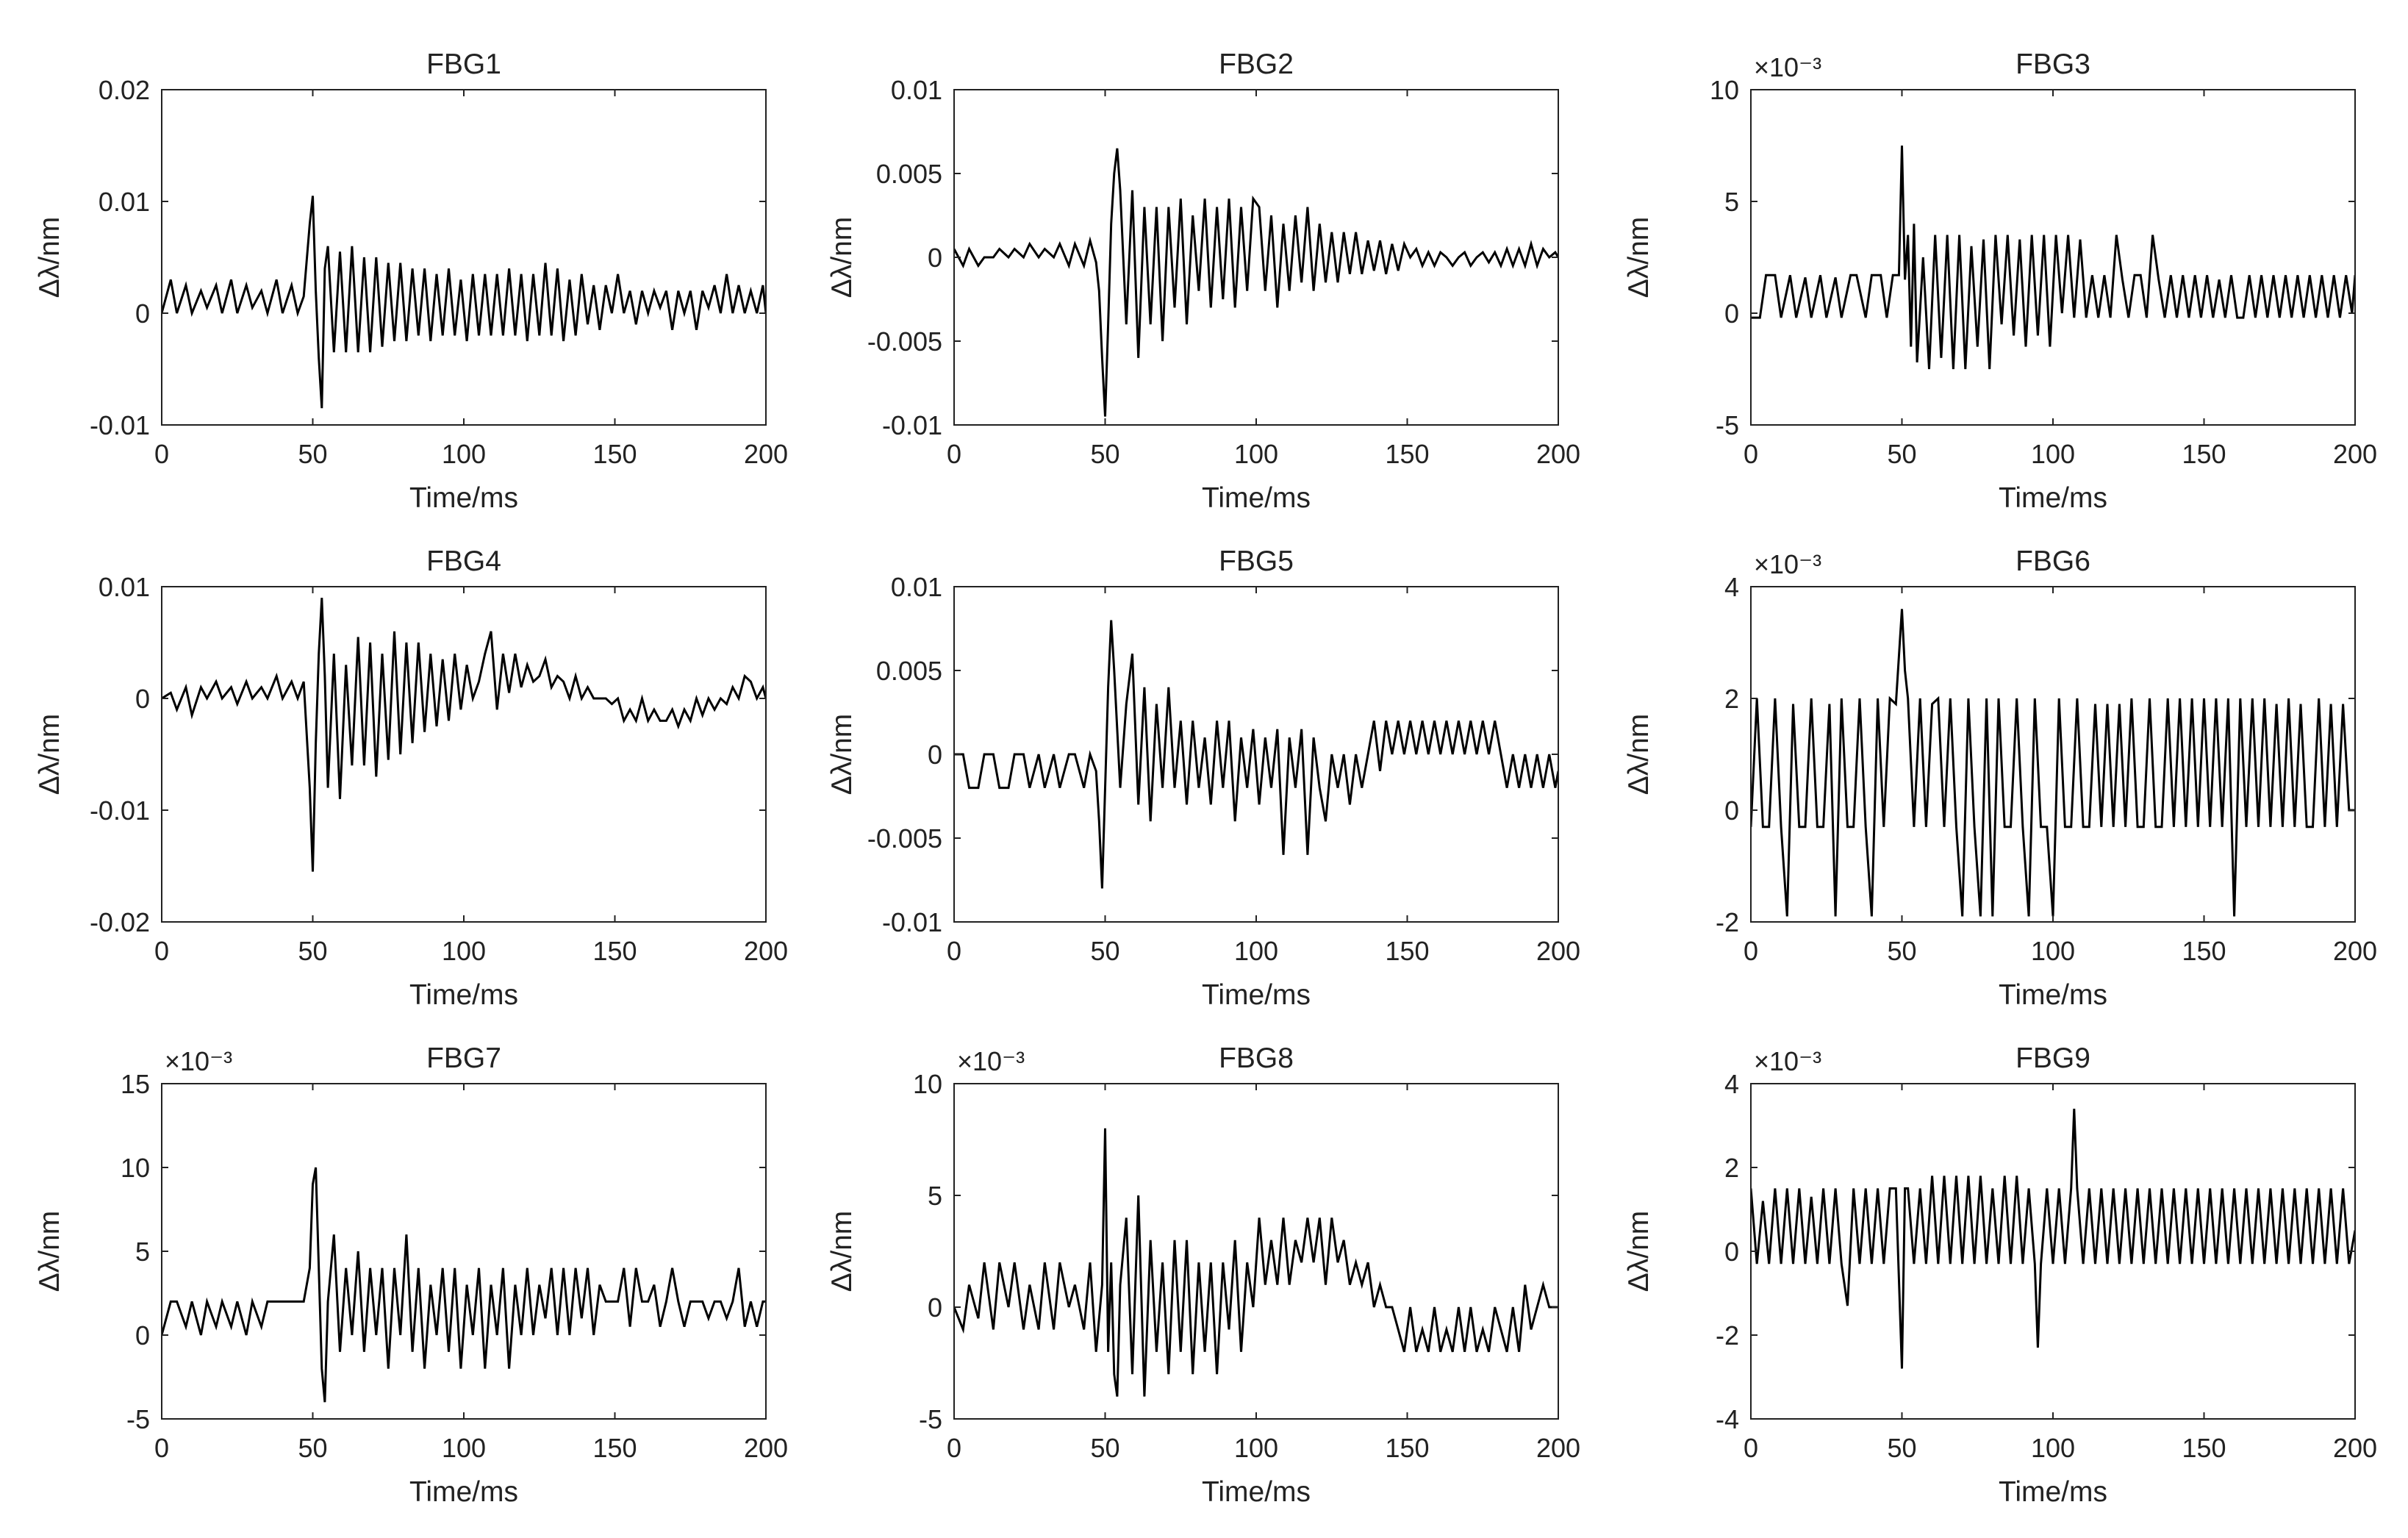 The width and height of the screenshot is (2408, 1538). I want to click on series-line-FBG4, so click(464, 735).